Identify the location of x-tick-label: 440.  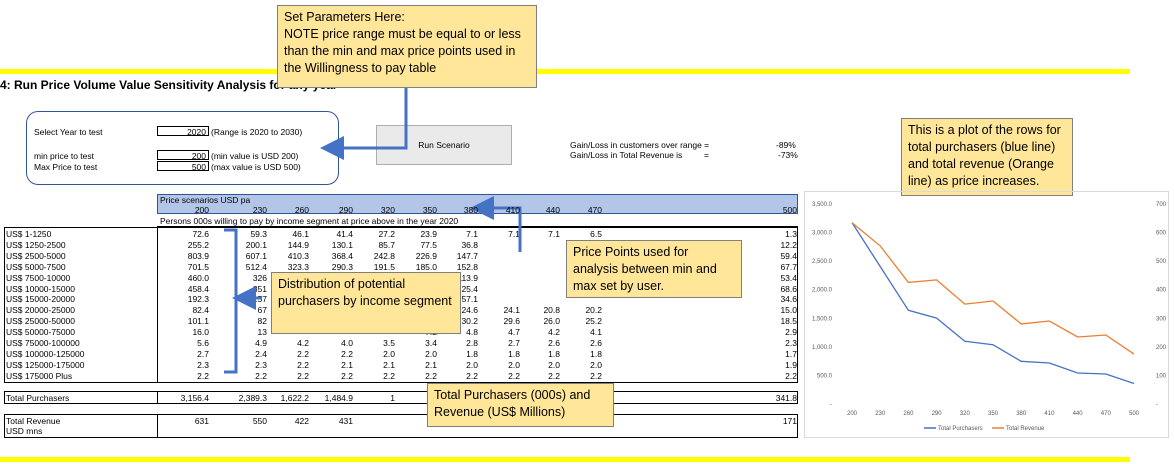
(1078, 414).